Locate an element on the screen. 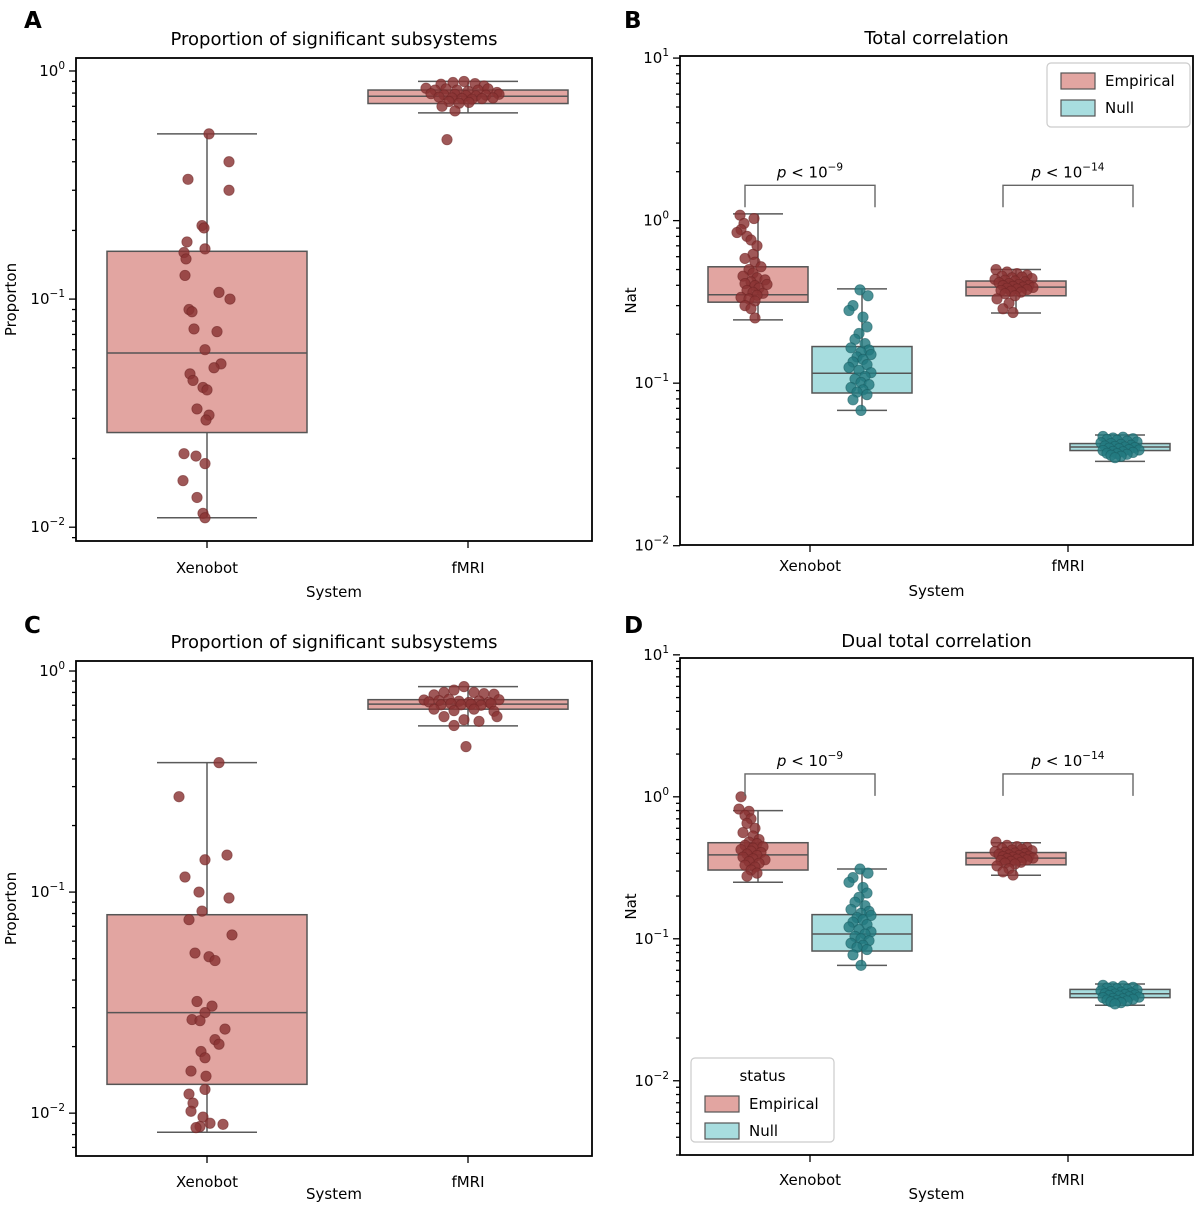 This screenshot has height=1206, width=1200. panel-label-B: B is located at coordinates (633, 21).